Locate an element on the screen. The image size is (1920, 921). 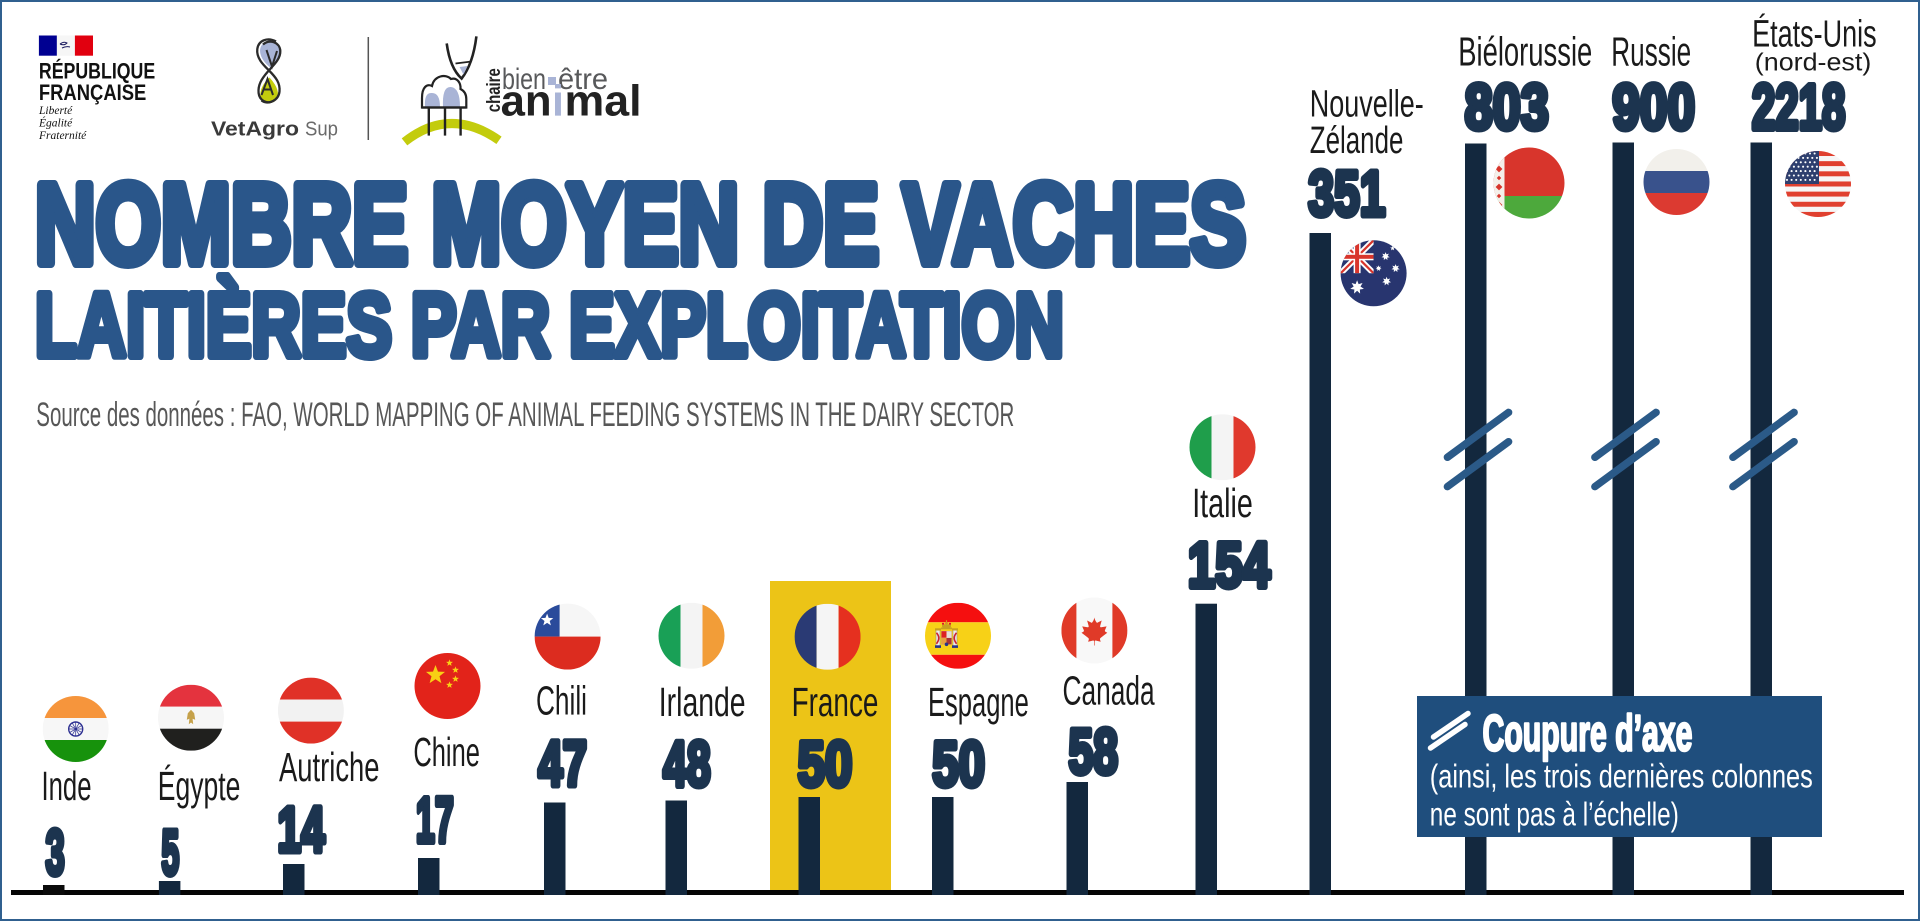
svg-text:(ainsi, les trois dernières co: (ainsi, les trois dernières colonnes is located at coordinates (1621, 777).